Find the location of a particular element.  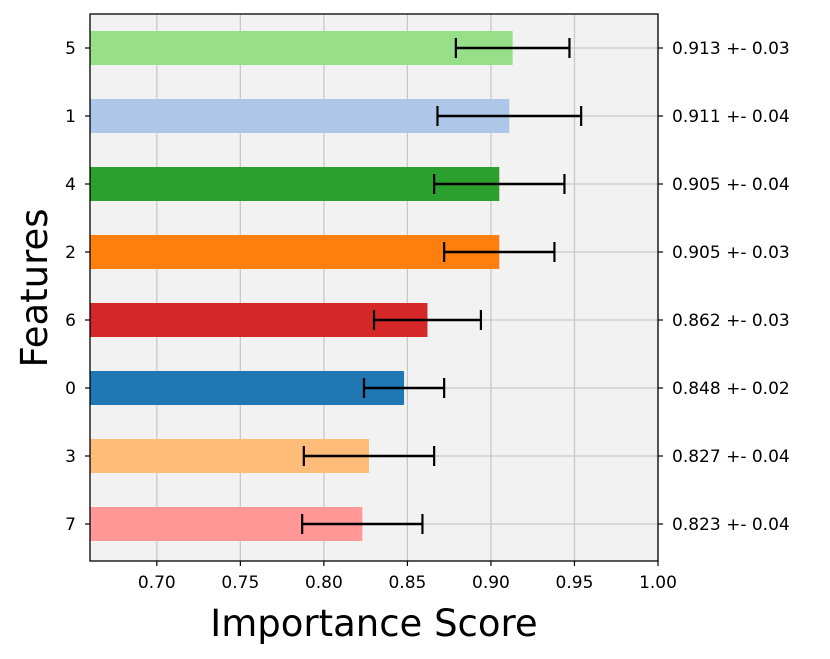

value-label: 0.905 +- 0.03 is located at coordinates (731, 253).